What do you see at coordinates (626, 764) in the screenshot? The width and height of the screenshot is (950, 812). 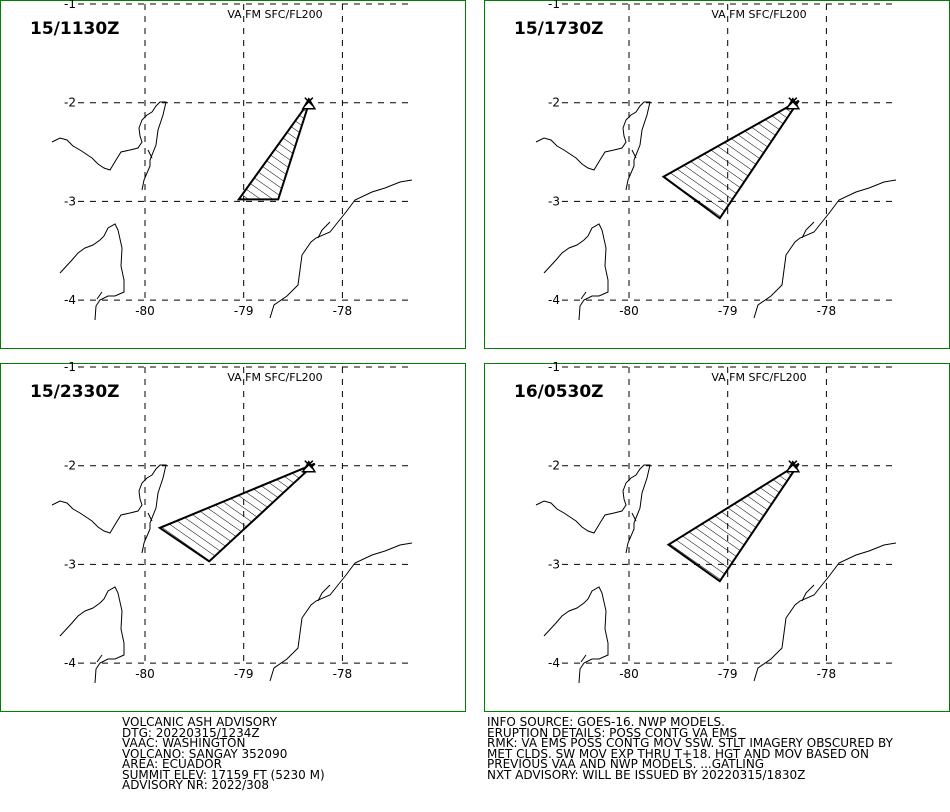 I see `advisory-remarks-3: PREVIOUS VAA AND NWP MODELS. ...GATLING` at bounding box center [626, 764].